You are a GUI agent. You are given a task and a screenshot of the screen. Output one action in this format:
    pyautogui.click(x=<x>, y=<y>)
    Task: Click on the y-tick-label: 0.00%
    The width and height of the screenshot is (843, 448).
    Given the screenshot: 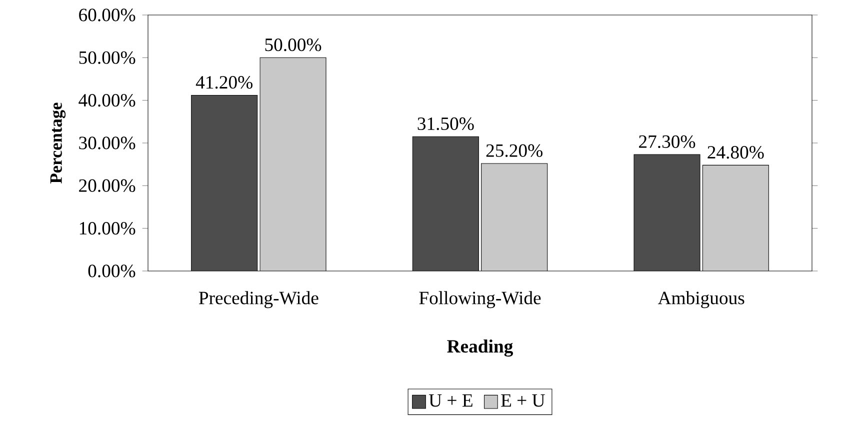 What is the action you would take?
    pyautogui.click(x=112, y=271)
    